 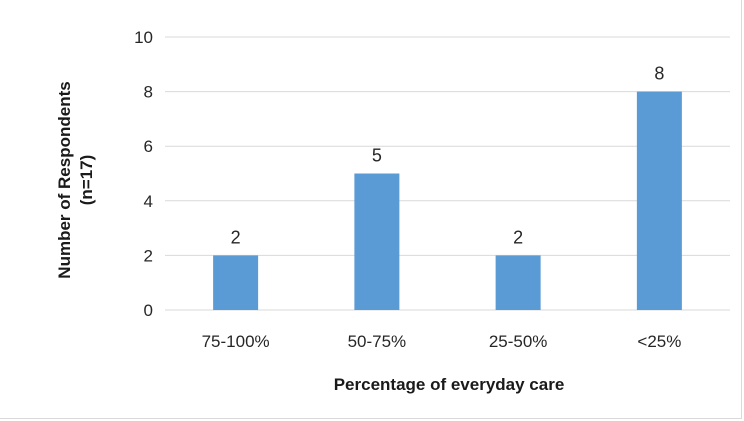 I want to click on y-axis-ticks: 0 2 4 6 8 10, so click(x=143, y=174).